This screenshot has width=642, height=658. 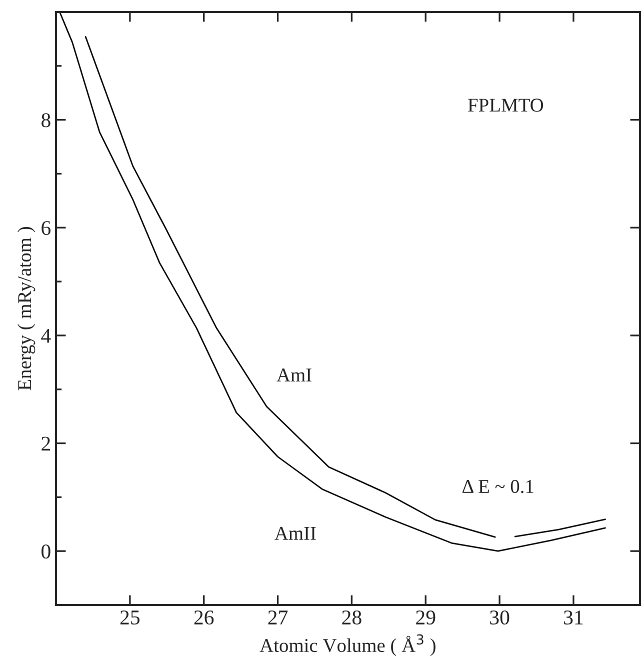 I want to click on x-tick-label: 25, so click(x=130, y=617).